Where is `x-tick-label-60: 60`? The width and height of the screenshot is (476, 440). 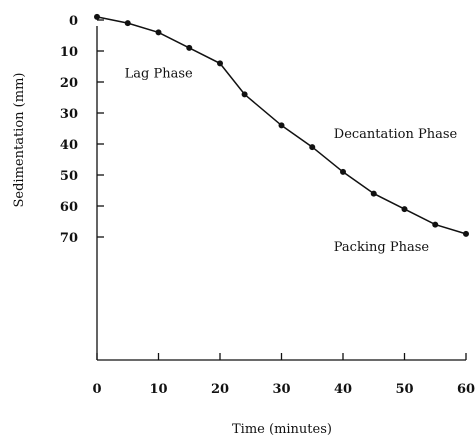 x-tick-label-60: 60 is located at coordinates (466, 389).